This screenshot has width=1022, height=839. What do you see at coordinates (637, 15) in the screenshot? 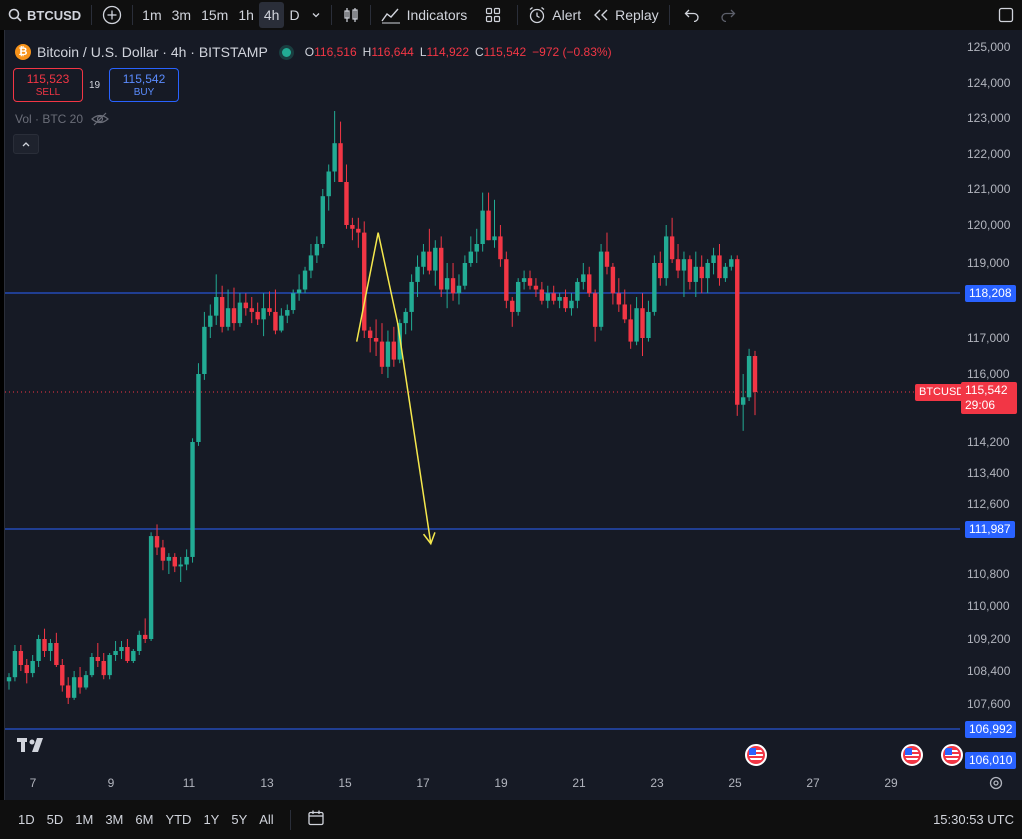
I see `replay-label: Replay` at bounding box center [637, 15].